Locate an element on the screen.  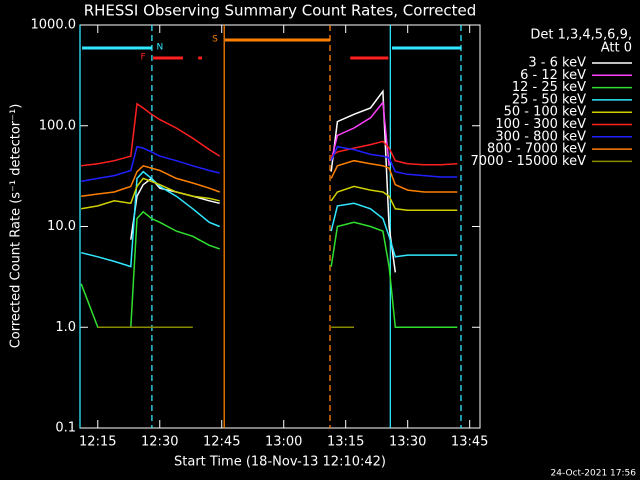
y-tick-label: 1000.0 is located at coordinates (54, 25).